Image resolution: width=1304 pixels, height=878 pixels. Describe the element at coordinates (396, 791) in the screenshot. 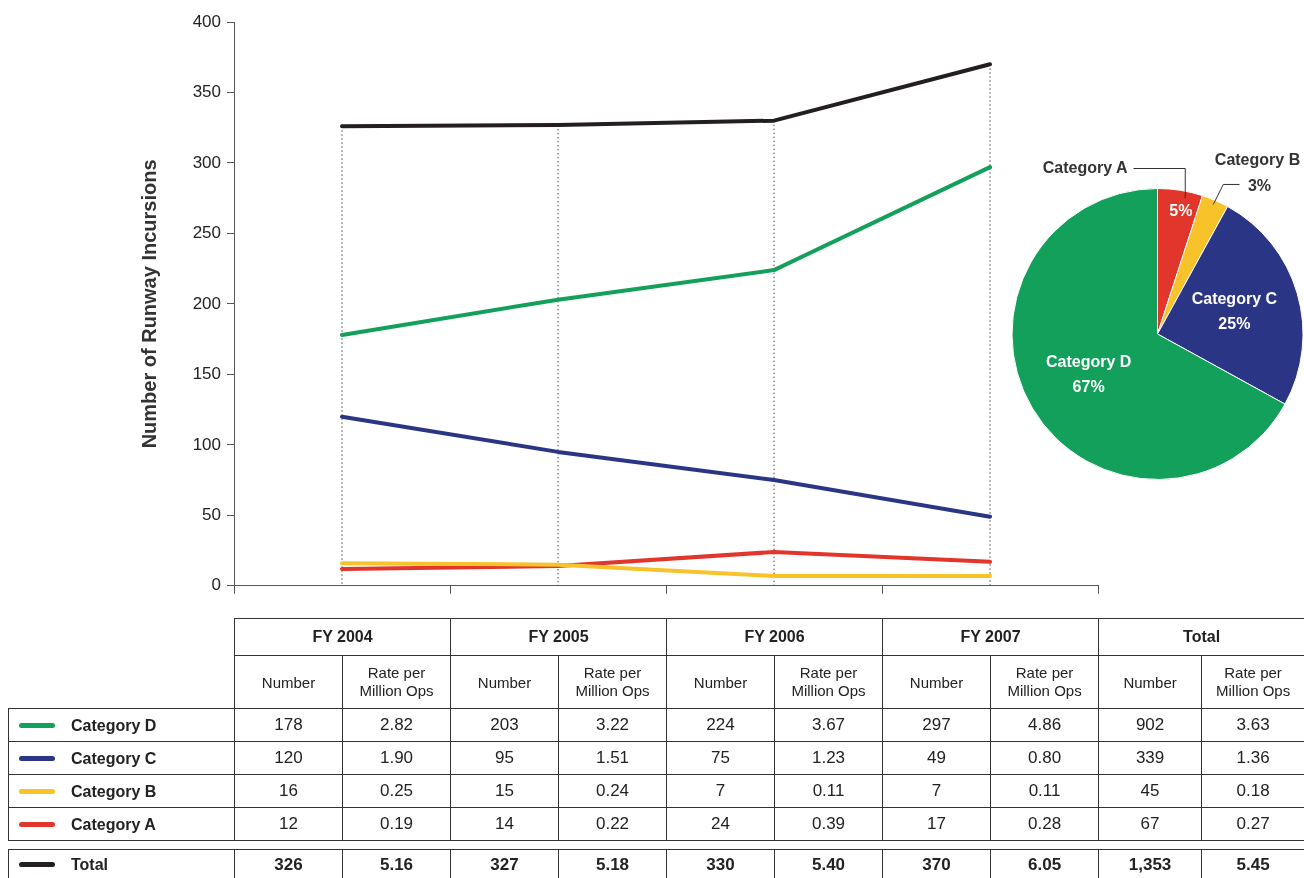

I see `data-label: 0.25` at that location.